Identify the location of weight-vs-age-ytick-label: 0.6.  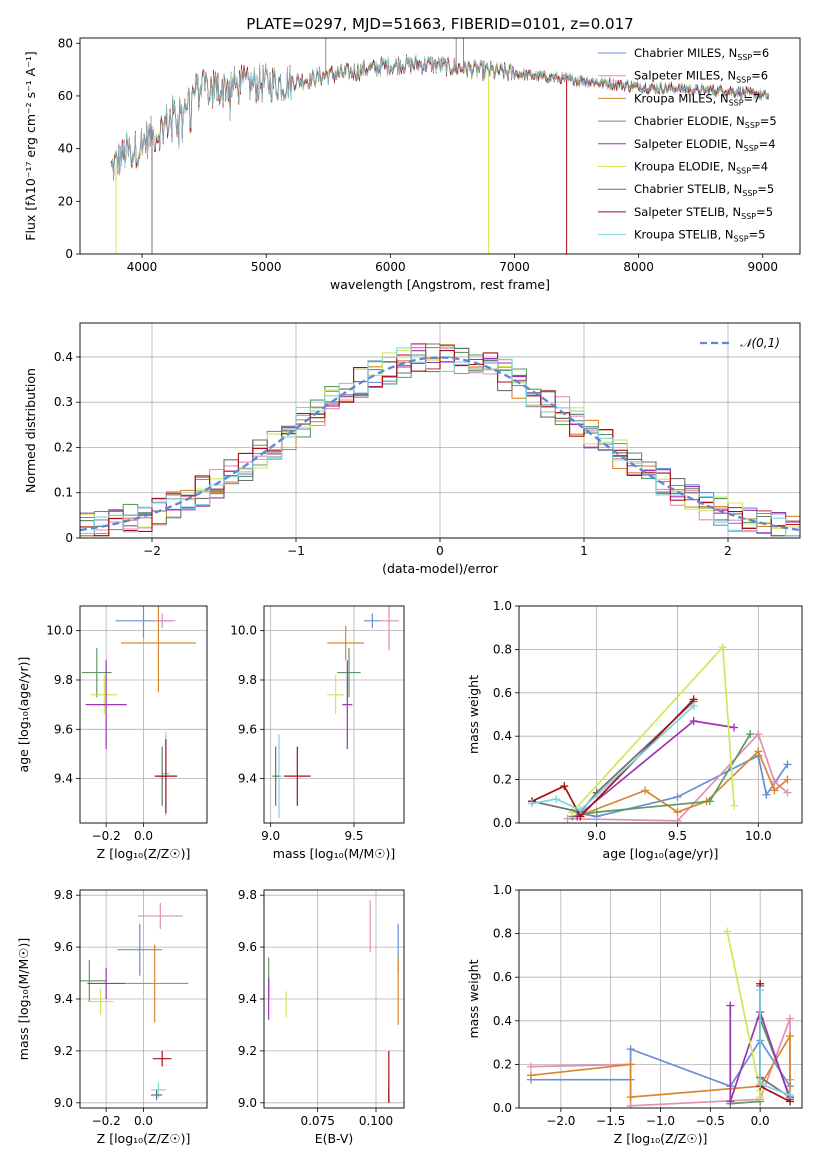
(502, 693).